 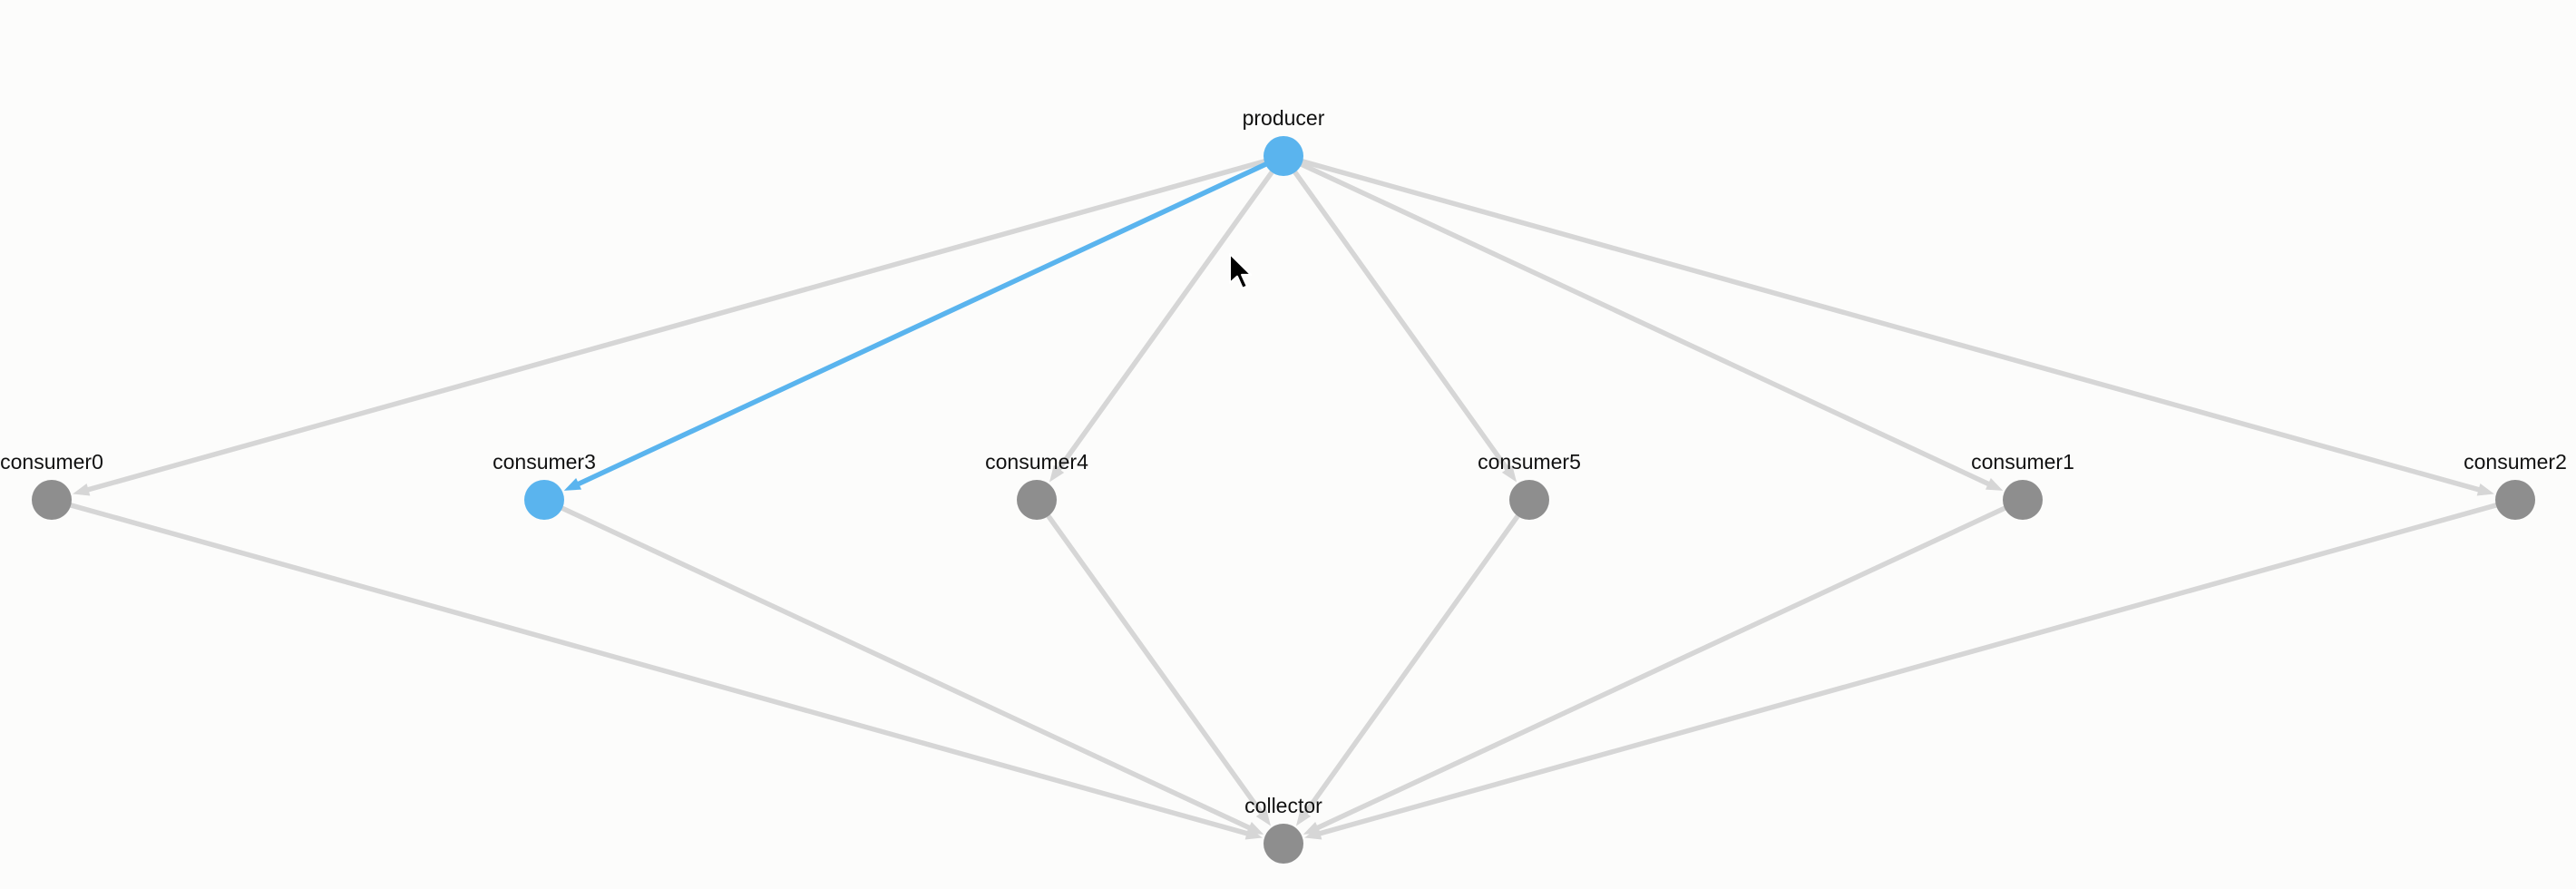 I want to click on node-consumer4: consumer4, so click(x=1036, y=485).